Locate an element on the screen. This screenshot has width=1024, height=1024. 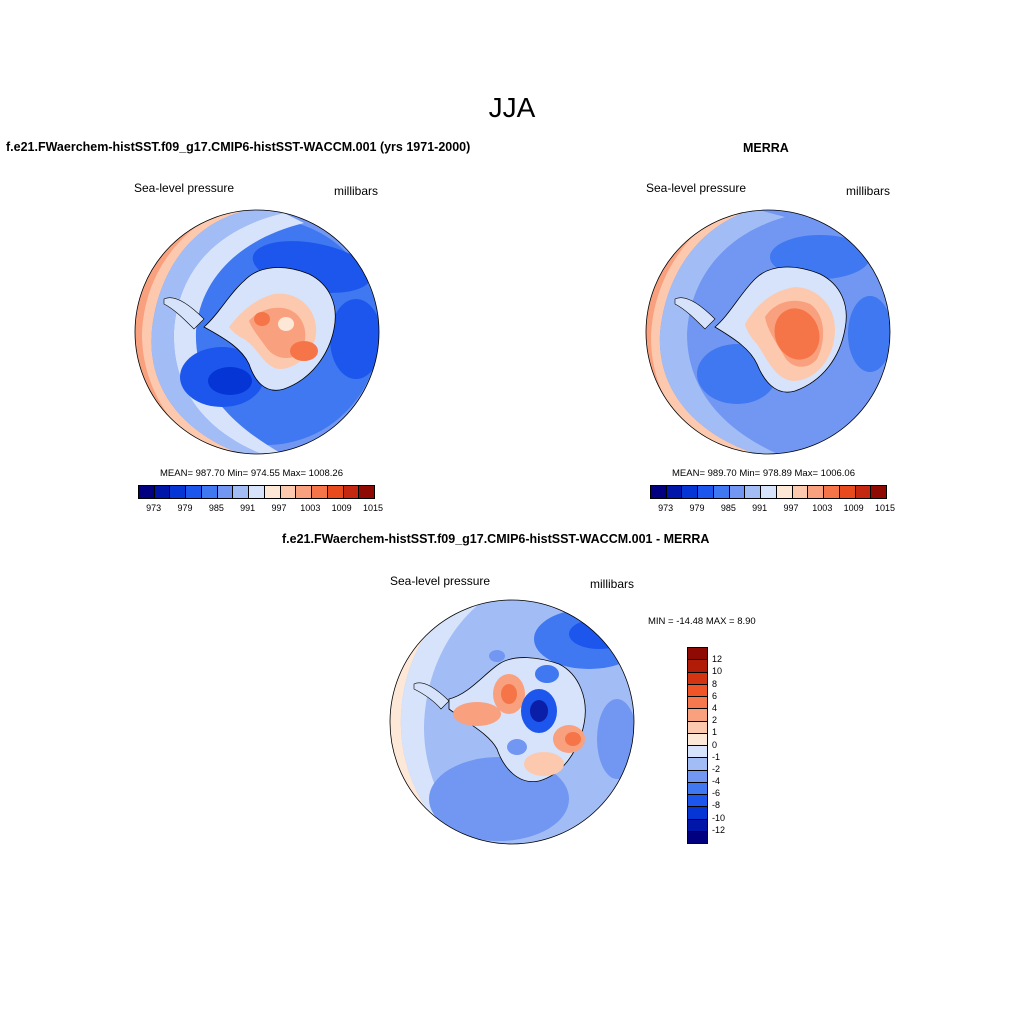
diff-positive-peninsula is located at coordinates (477, 714).